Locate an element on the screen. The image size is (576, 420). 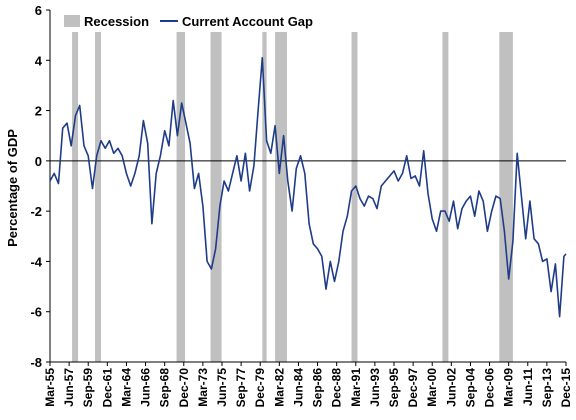
x-tick-label: Dec-61 is located at coordinates (107, 388).